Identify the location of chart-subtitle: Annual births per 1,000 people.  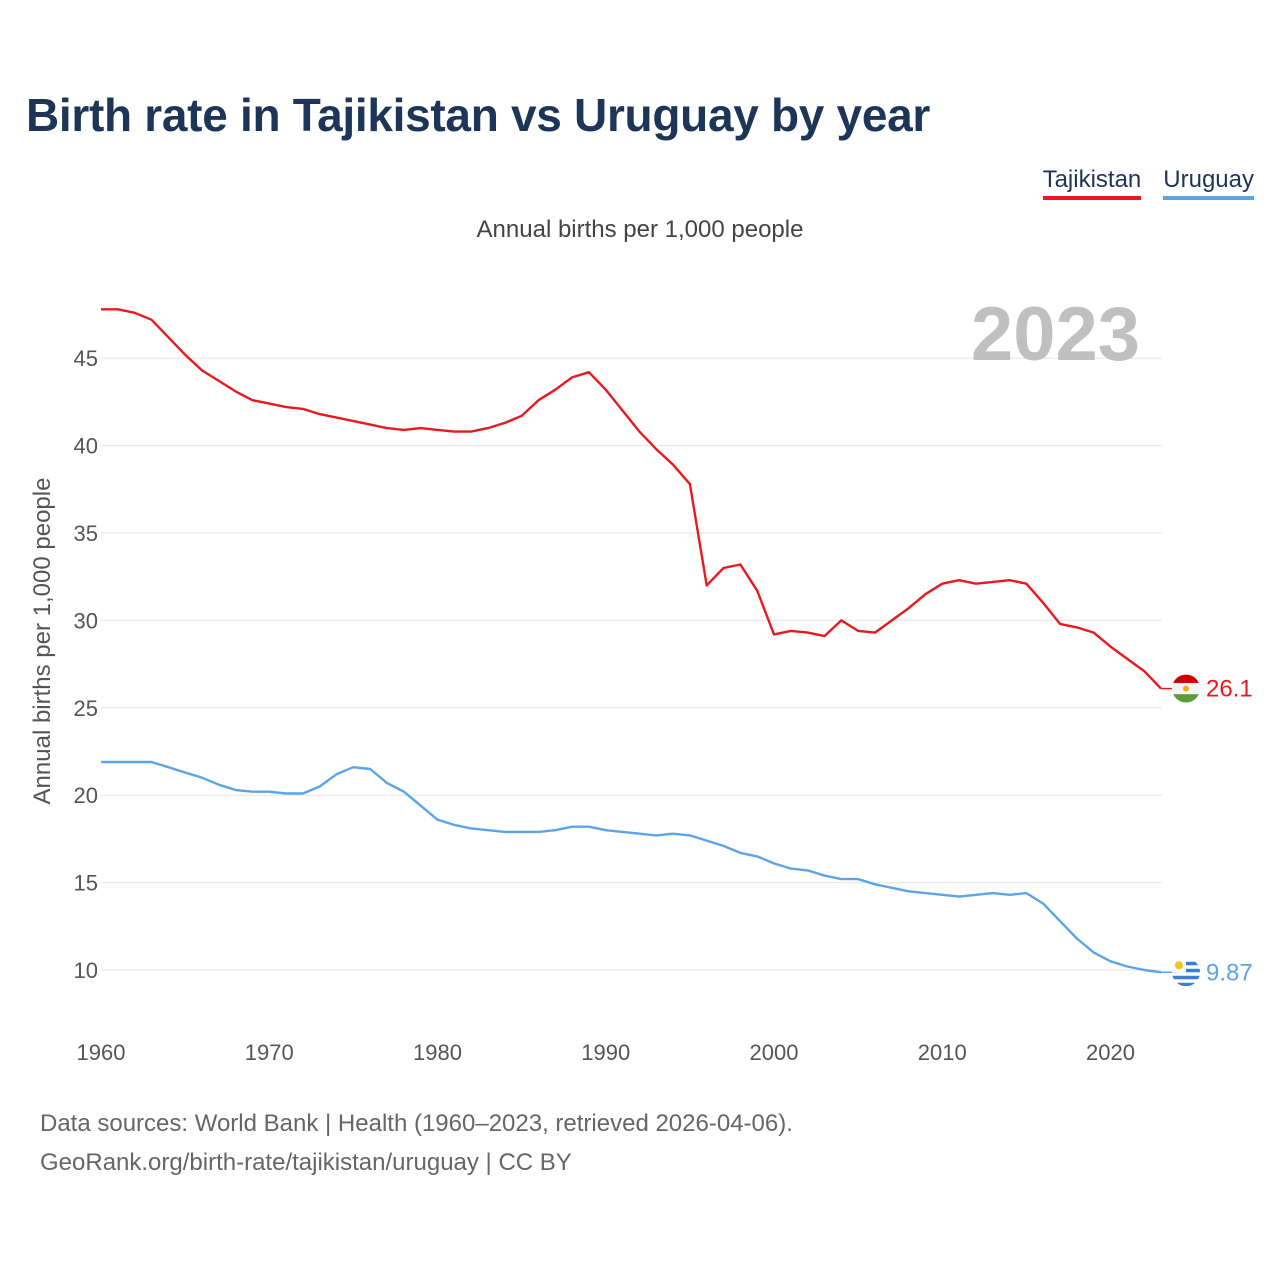
(640, 229).